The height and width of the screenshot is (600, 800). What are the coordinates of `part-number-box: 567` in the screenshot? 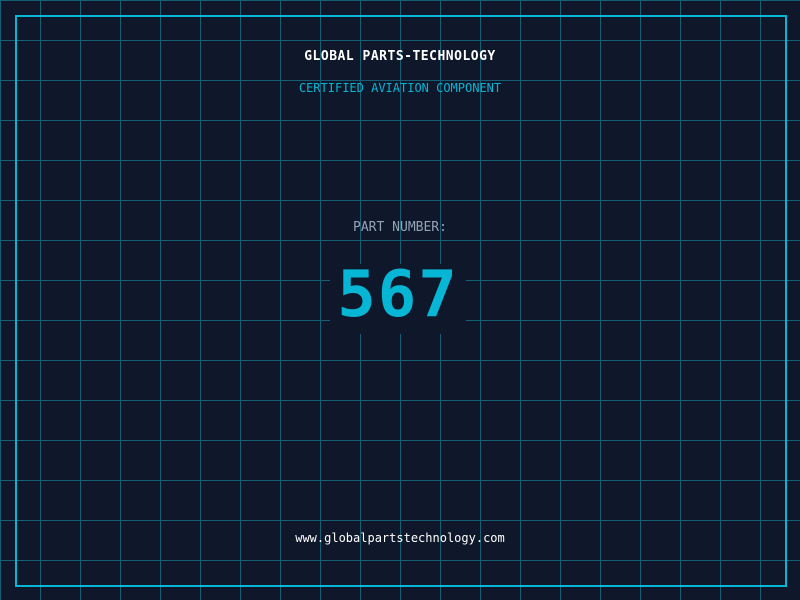 It's located at (398, 297).